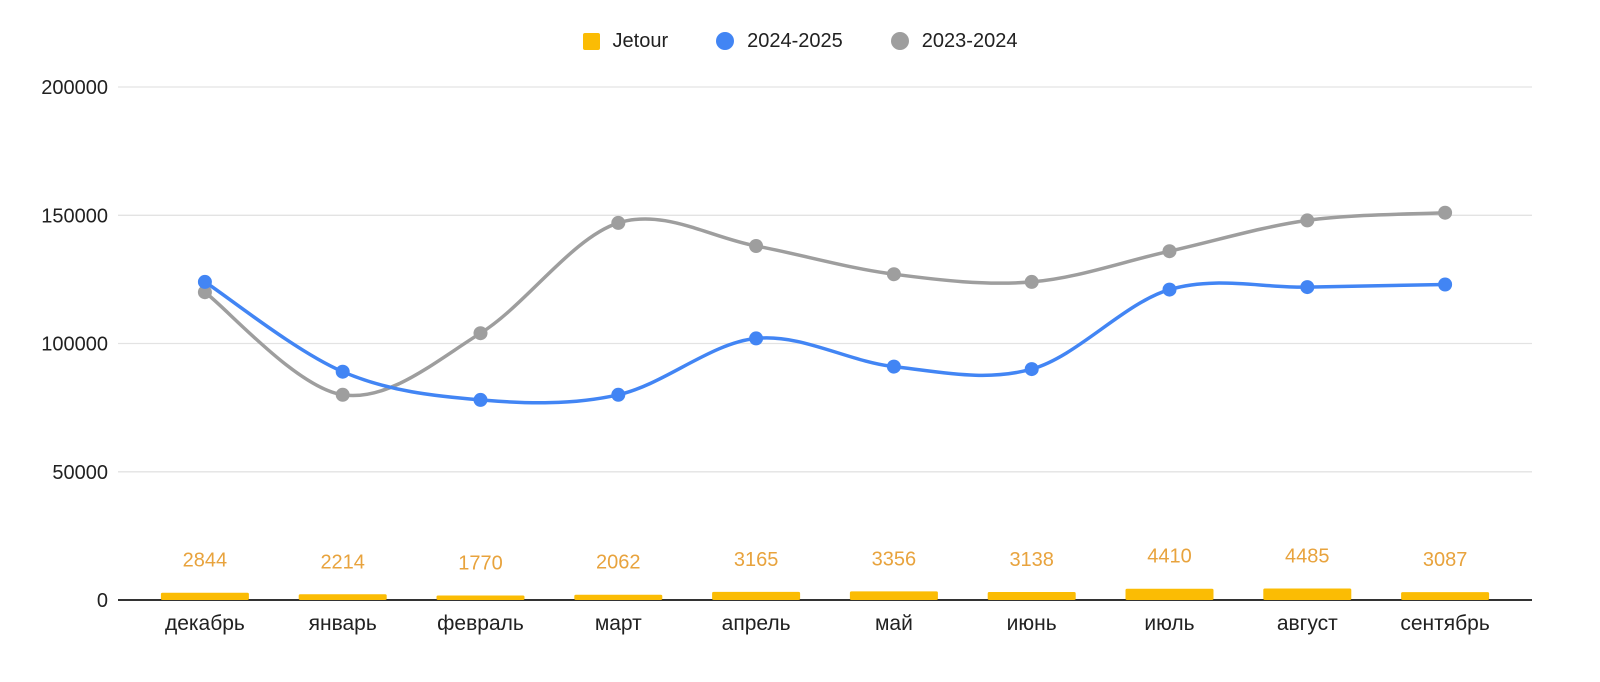 This screenshot has height=682, width=1600. What do you see at coordinates (102, 601) in the screenshot?
I see `y-tick-label: 0` at bounding box center [102, 601].